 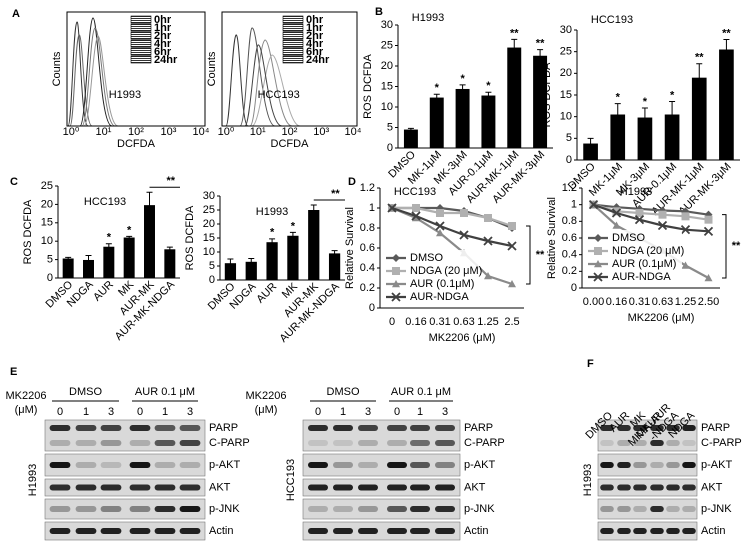 What do you see at coordinates (33, 480) in the screenshot?
I see `cell-line-label: H1993` at bounding box center [33, 480].